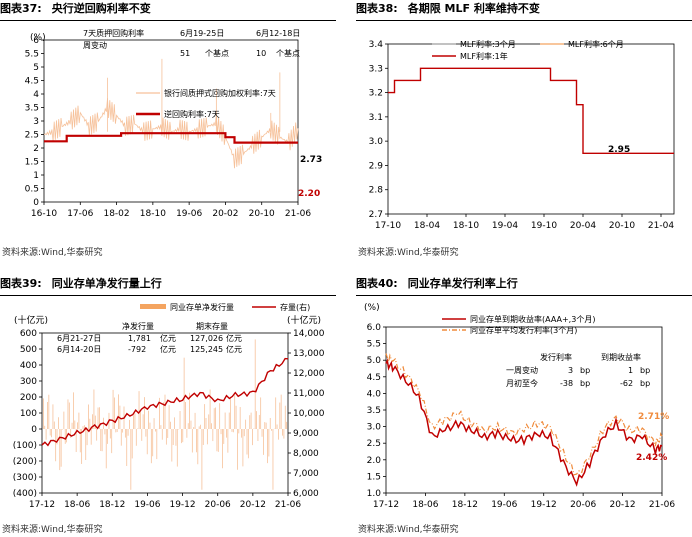 Image resolution: width=692 pixels, height=537 pixels. I want to click on chart40-legend2-label: 同业存单平均发行利率(3个月), so click(523, 330).